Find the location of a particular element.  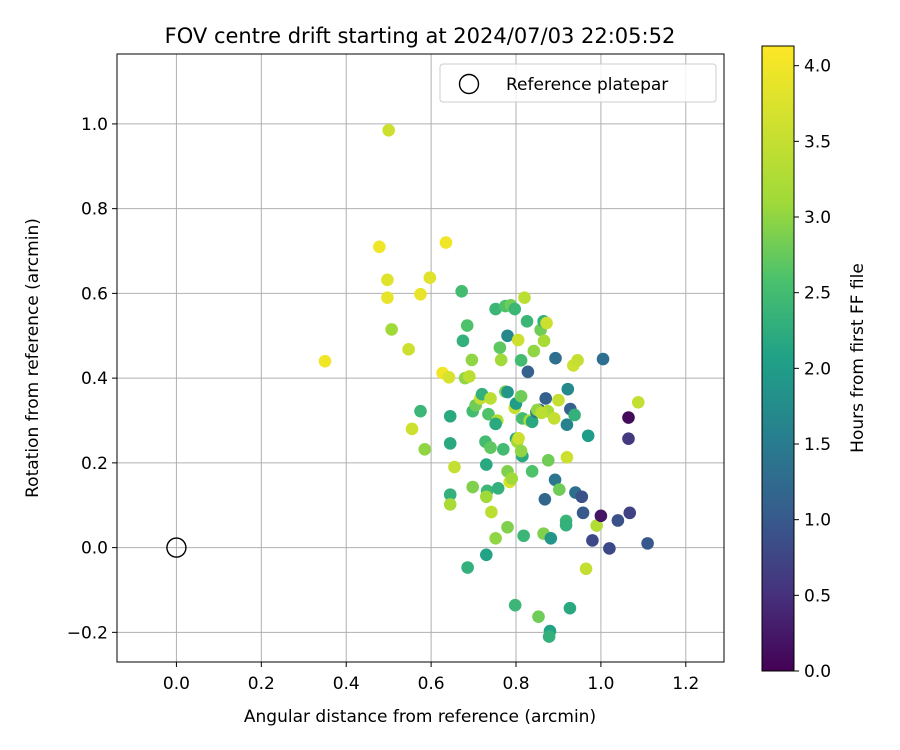

y-tick-label: 0.8 is located at coordinates (94, 210).